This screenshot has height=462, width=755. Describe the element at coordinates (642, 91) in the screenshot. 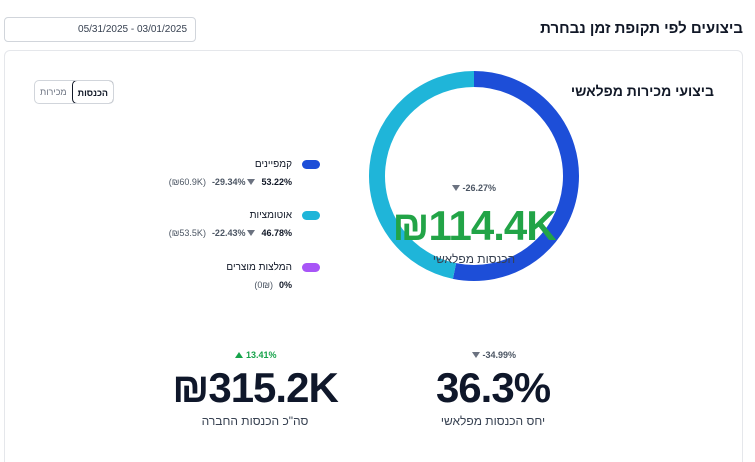

I see `card-title: ביצועי מכירות מפלאשי` at that location.